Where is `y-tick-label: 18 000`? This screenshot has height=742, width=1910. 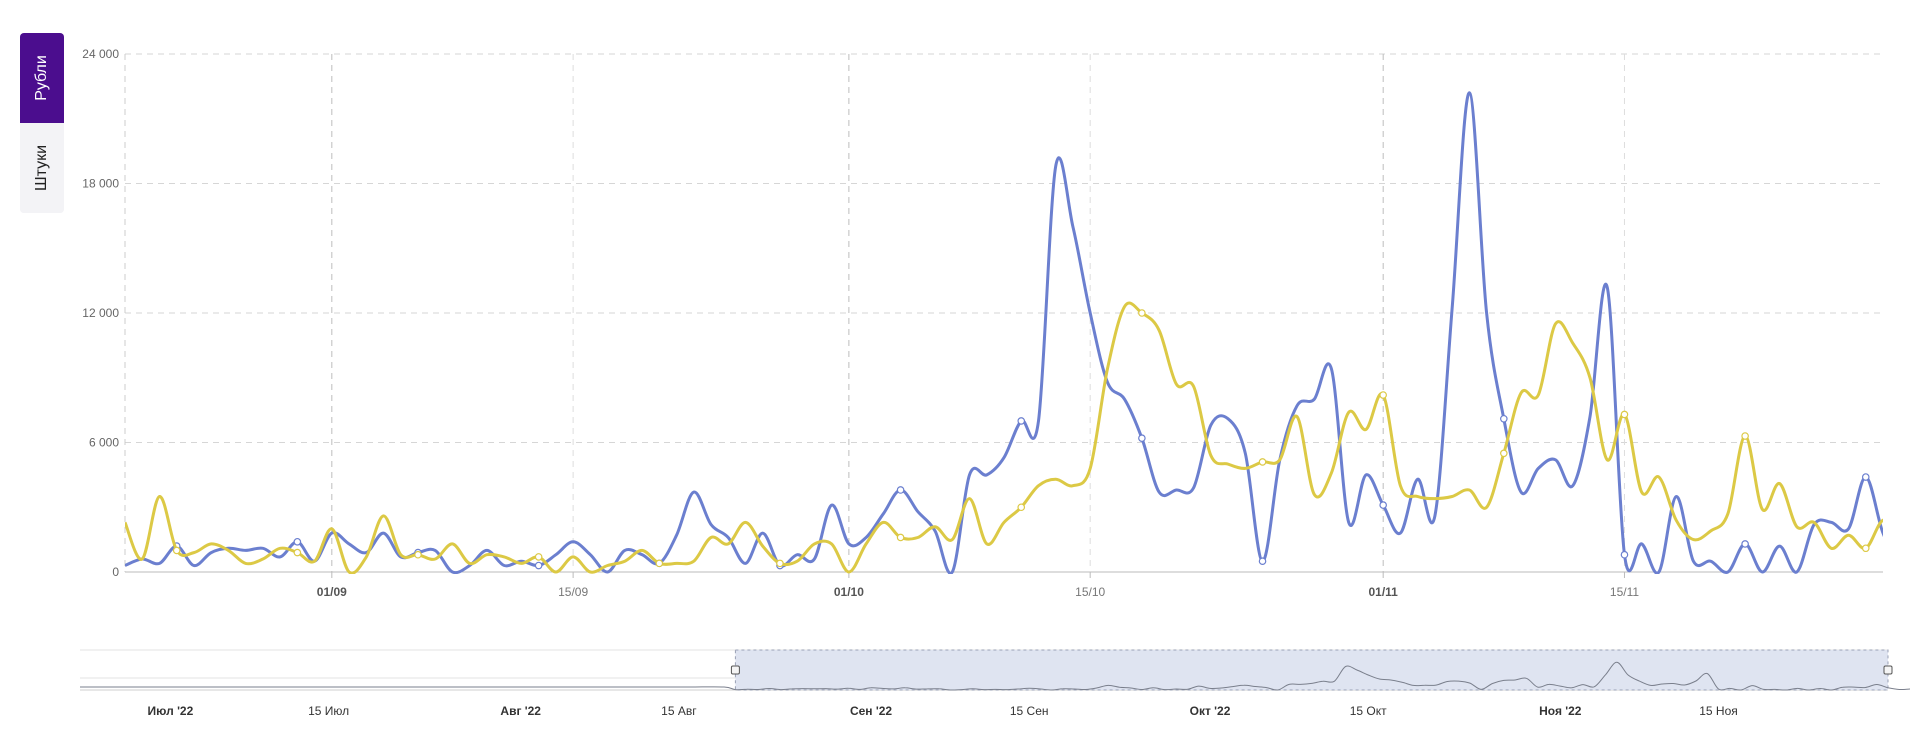 y-tick-label: 18 000 is located at coordinates (100, 184).